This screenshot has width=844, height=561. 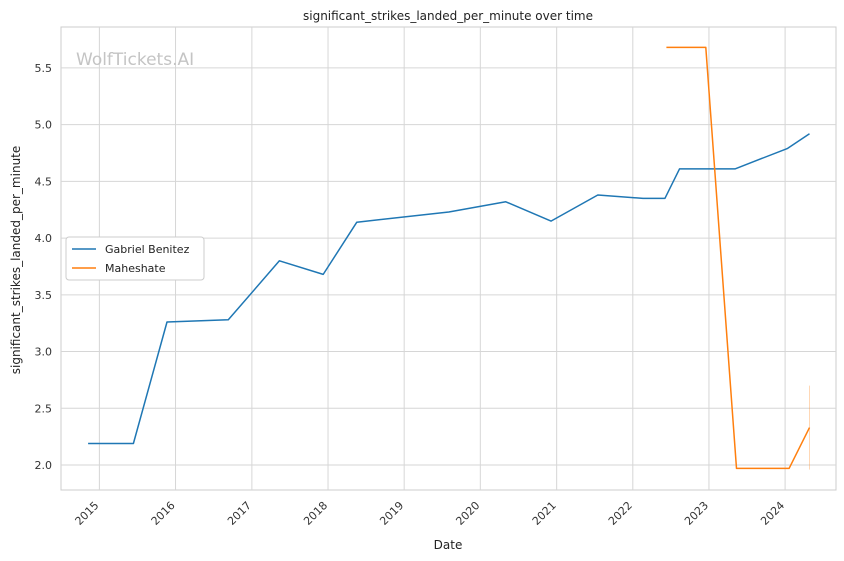 What do you see at coordinates (163, 513) in the screenshot?
I see `x-tick-label: 2016` at bounding box center [163, 513].